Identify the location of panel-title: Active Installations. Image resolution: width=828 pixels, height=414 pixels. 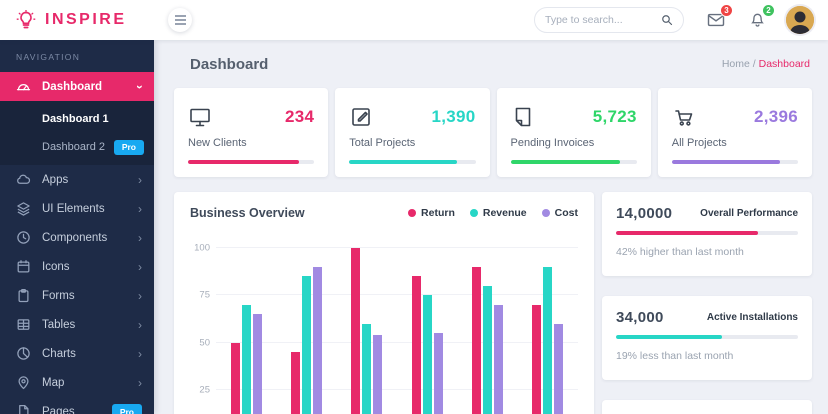
(752, 317).